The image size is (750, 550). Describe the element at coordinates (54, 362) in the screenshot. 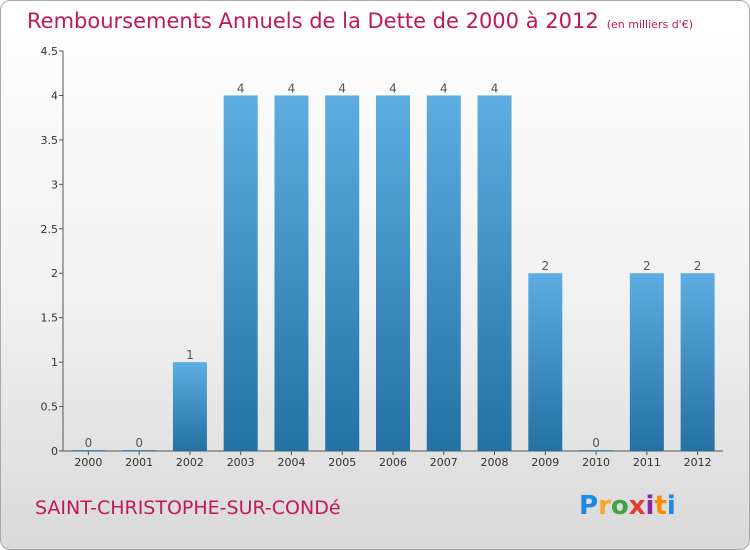

I see `y-tick-label: 1` at that location.